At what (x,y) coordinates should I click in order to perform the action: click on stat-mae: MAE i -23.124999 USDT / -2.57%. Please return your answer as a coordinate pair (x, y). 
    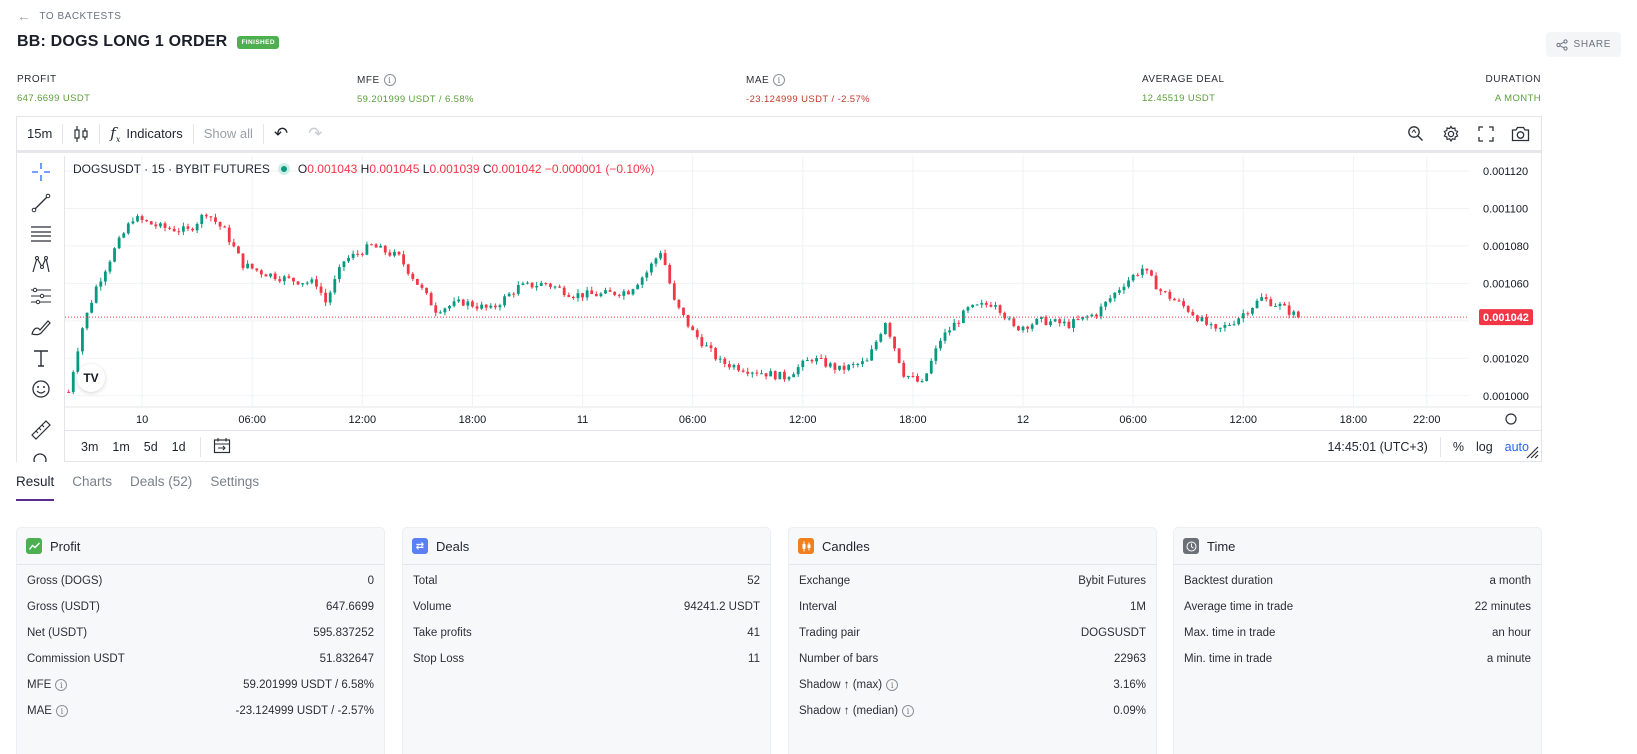
    Looking at the image, I should click on (808, 89).